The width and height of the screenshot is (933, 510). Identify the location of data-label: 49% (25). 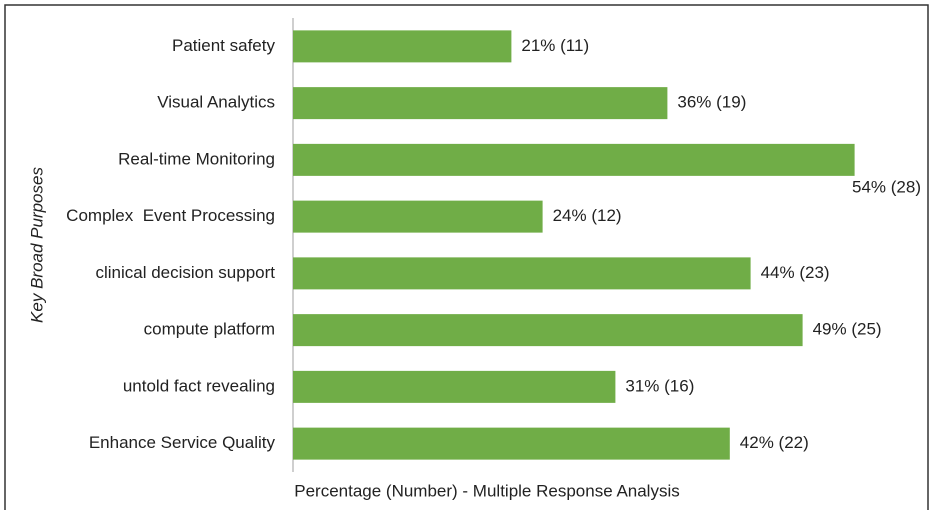
(847, 329).